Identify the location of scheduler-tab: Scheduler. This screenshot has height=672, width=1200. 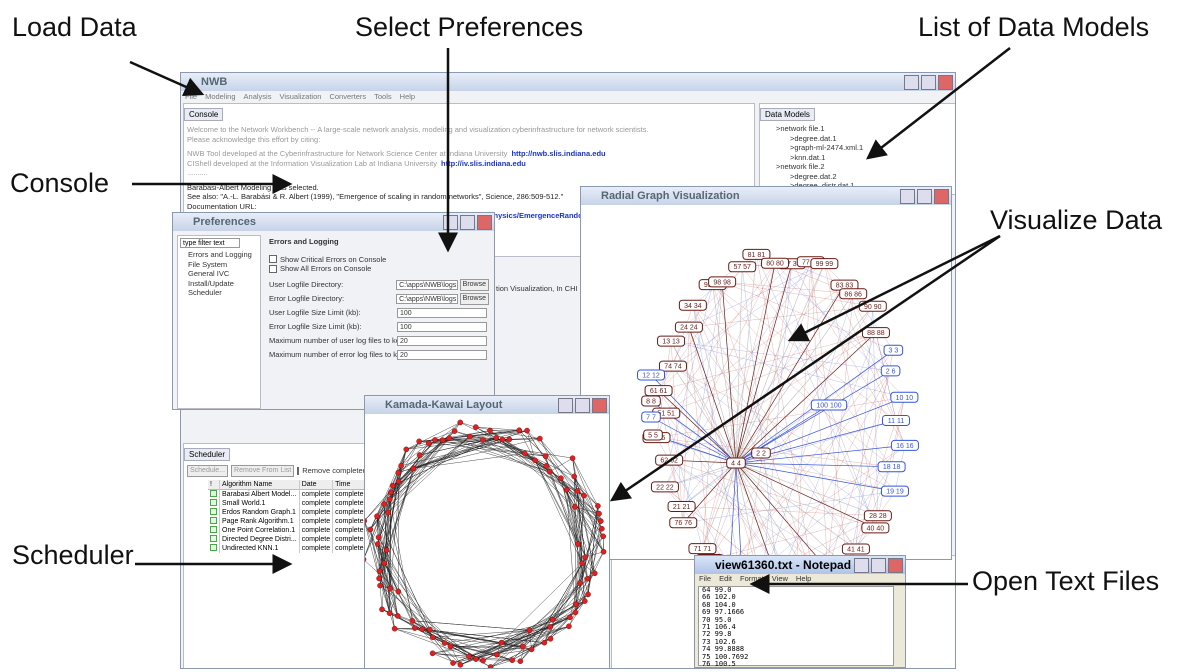
(207, 454).